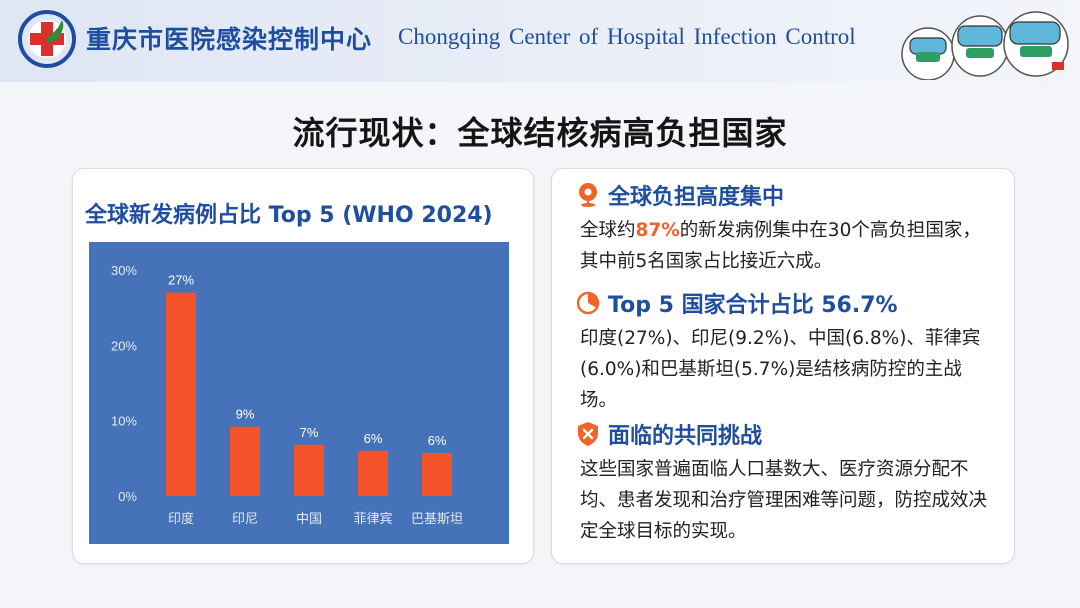 The width and height of the screenshot is (1080, 608). Describe the element at coordinates (588, 434) in the screenshot. I see `shield-x-icon` at that location.